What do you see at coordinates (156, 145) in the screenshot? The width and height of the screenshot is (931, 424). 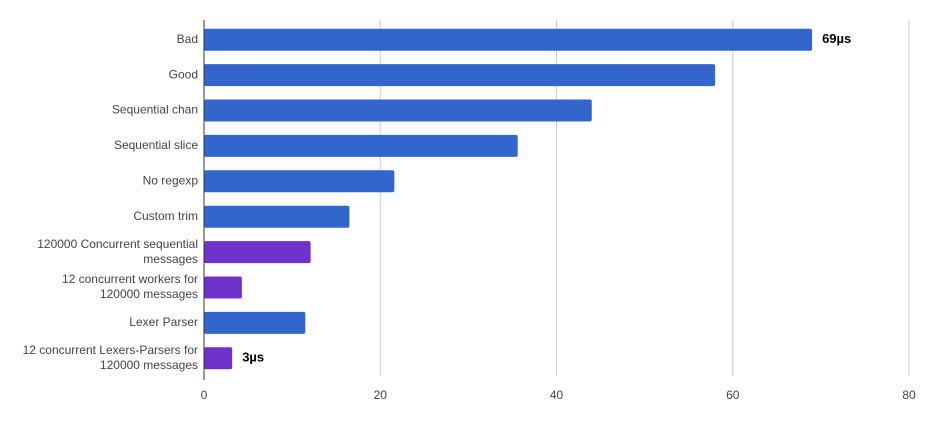 I see `y-tick-label: Sequential slice` at bounding box center [156, 145].